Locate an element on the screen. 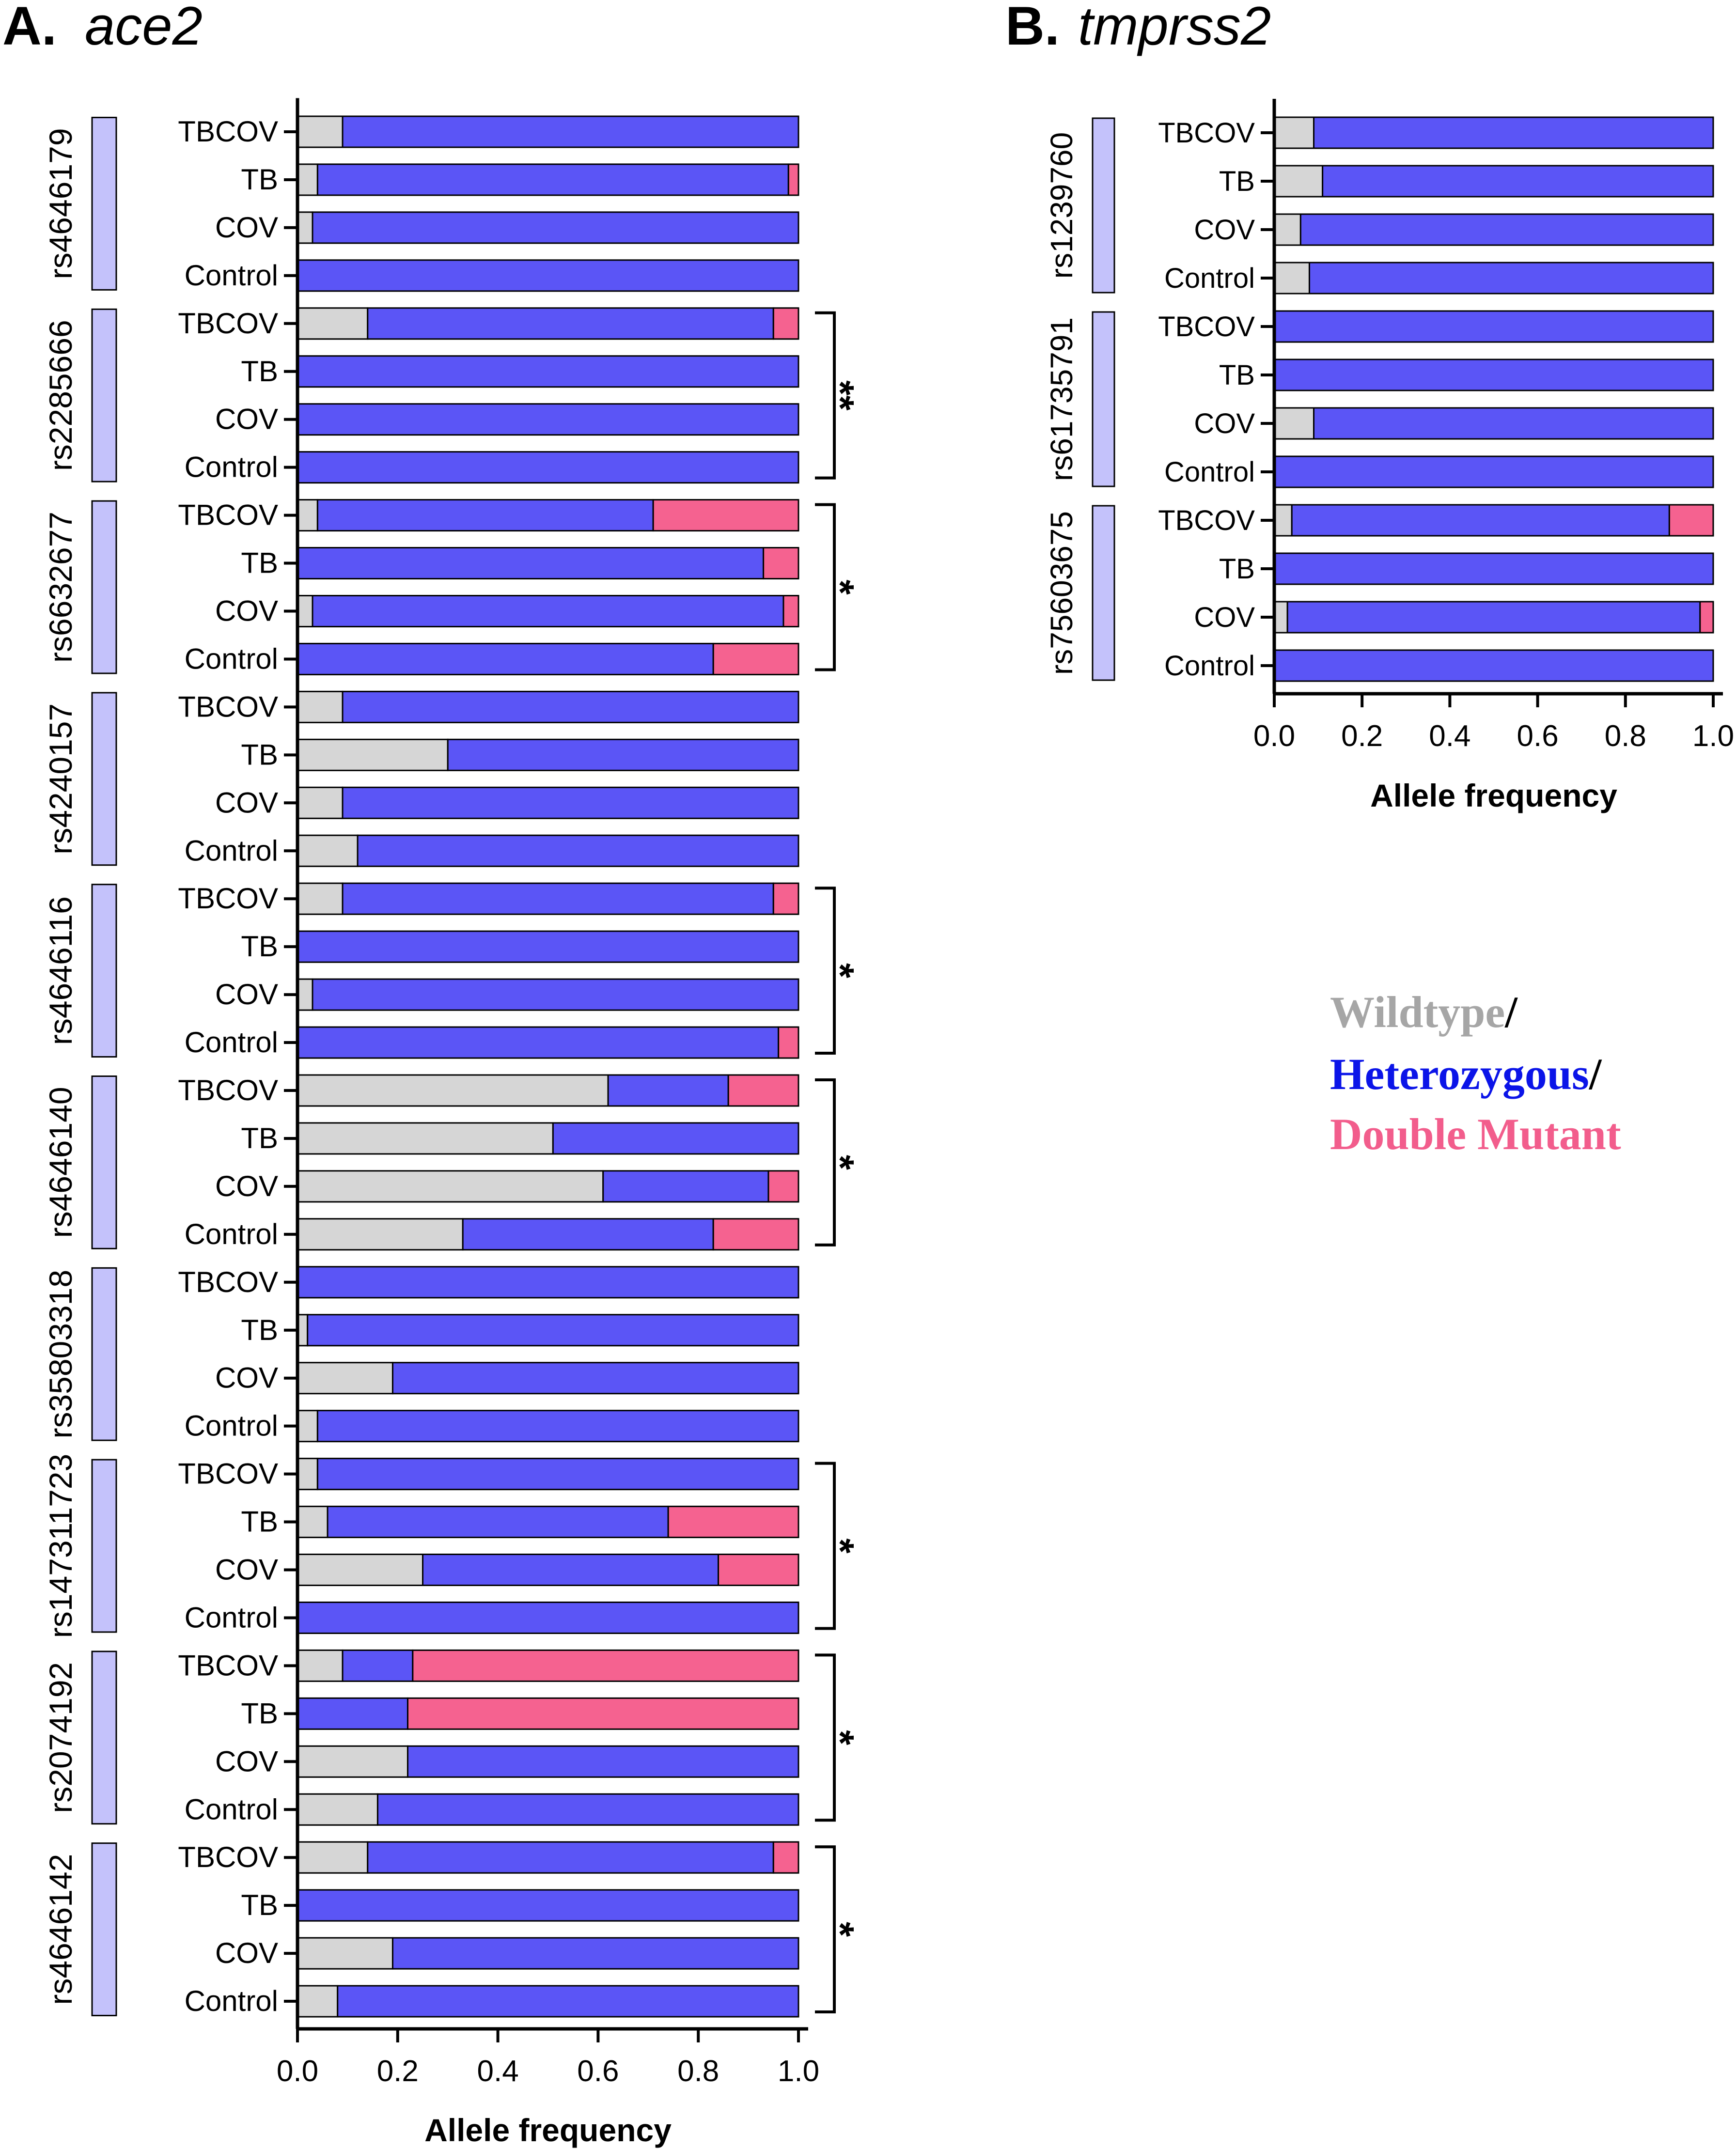 The height and width of the screenshot is (2149, 1736). legend: Wildtype/ Heterozygous/ Double Mutant is located at coordinates (1475, 1073).